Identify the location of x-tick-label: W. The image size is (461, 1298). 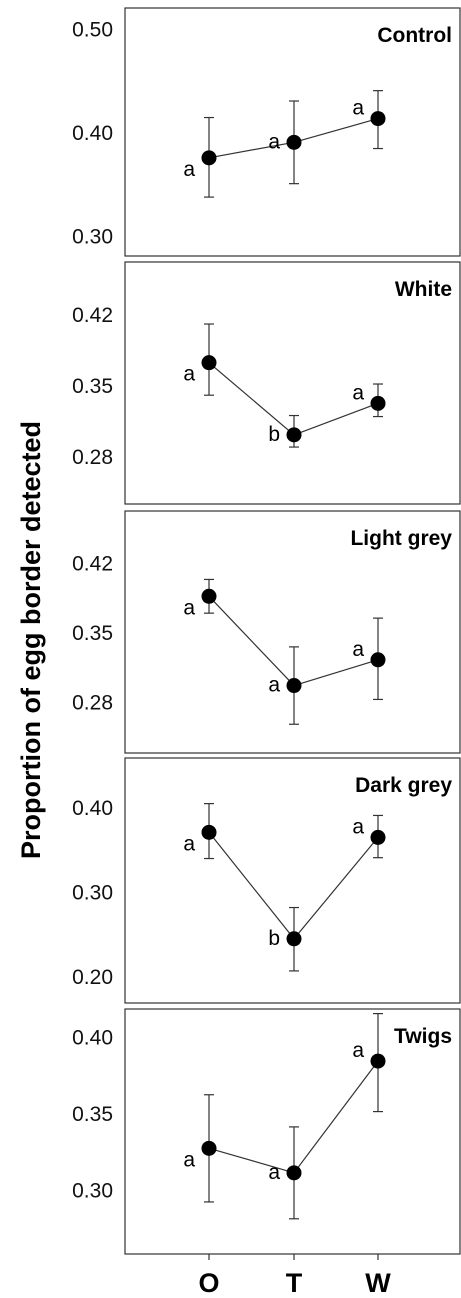
(378, 1283).